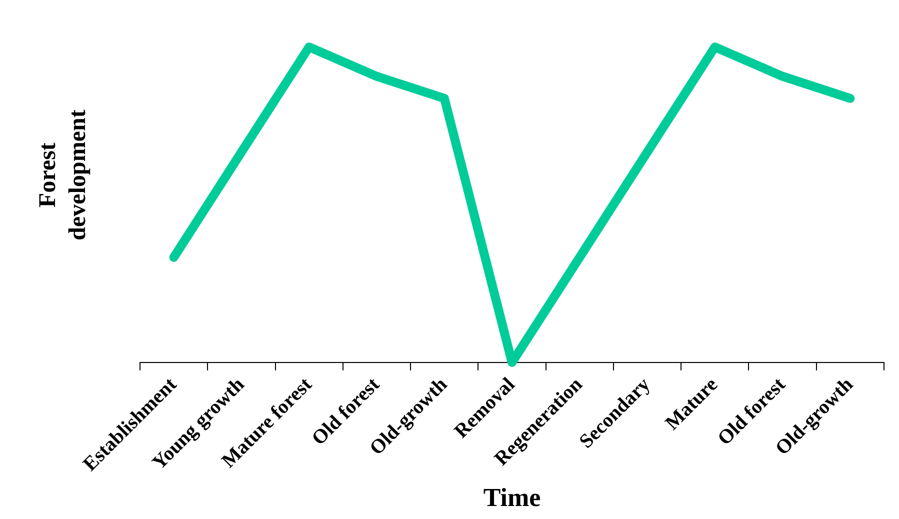  What do you see at coordinates (512, 497) in the screenshot?
I see `x-axis-title: Time` at bounding box center [512, 497].